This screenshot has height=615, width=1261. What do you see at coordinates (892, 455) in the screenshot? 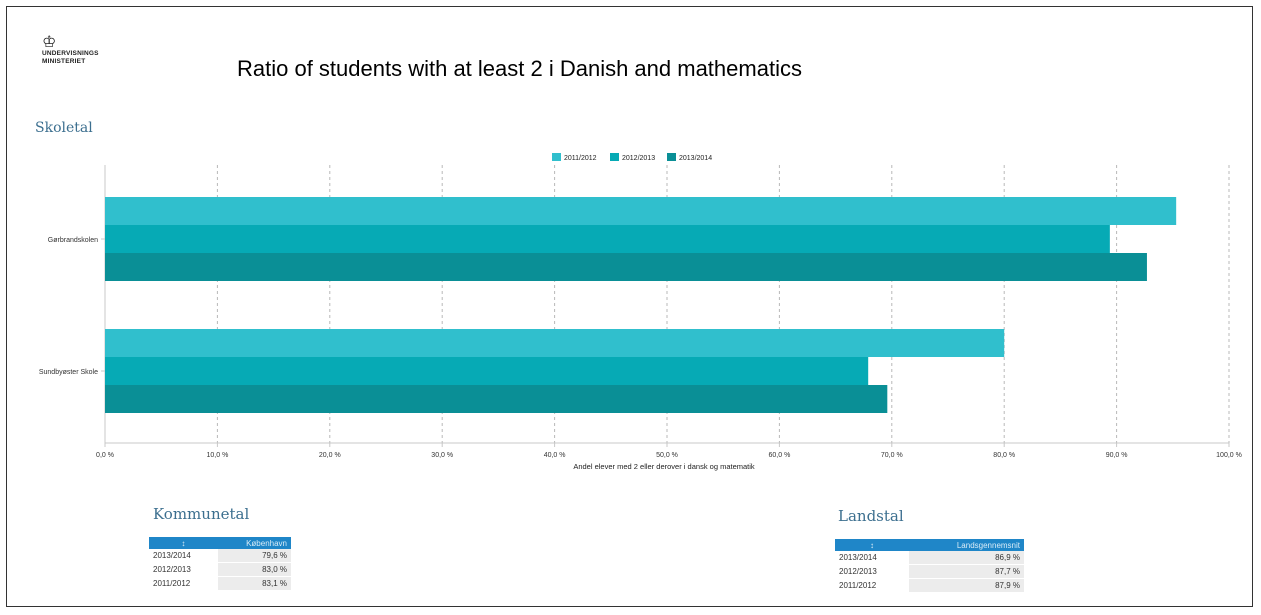
I see `x-tick-label: 70,0 %` at bounding box center [892, 455].